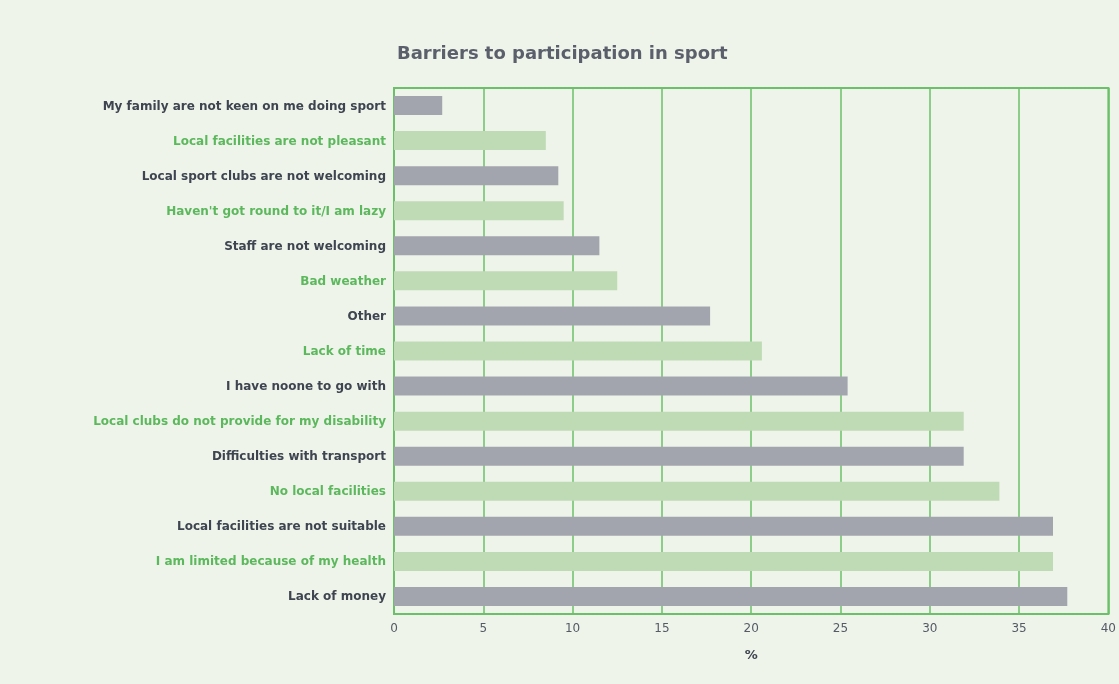  Describe the element at coordinates (299, 456) in the screenshot. I see `y-tick-label: Difficulties with transport` at that location.